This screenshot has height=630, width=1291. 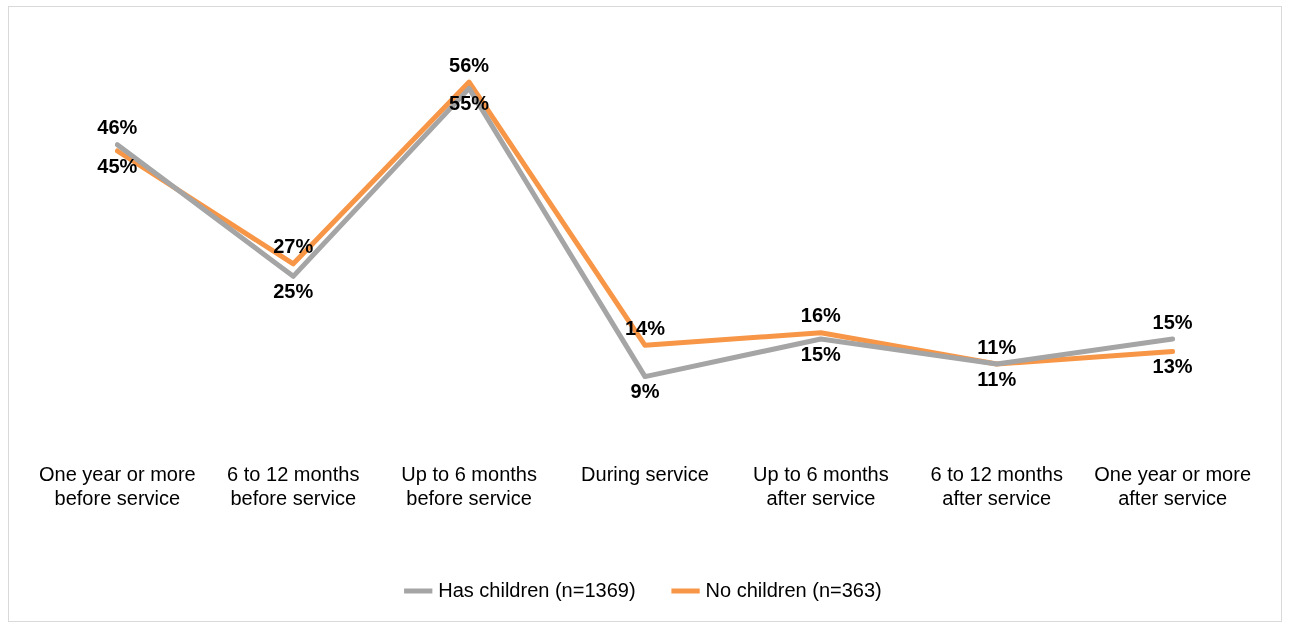 What do you see at coordinates (645, 391) in the screenshot?
I see `data-label: 9%` at bounding box center [645, 391].